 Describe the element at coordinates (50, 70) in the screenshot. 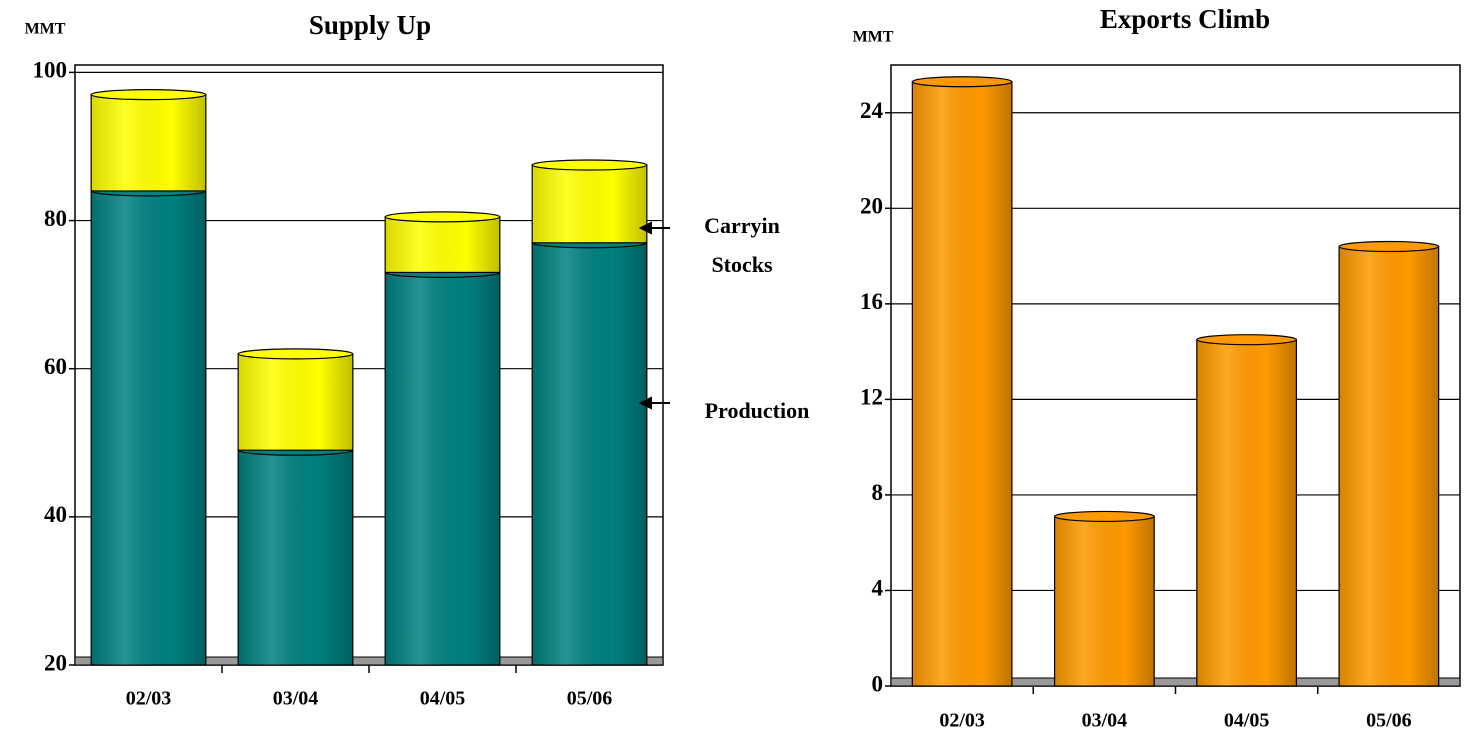

I see `y-tick-label: 100` at that location.